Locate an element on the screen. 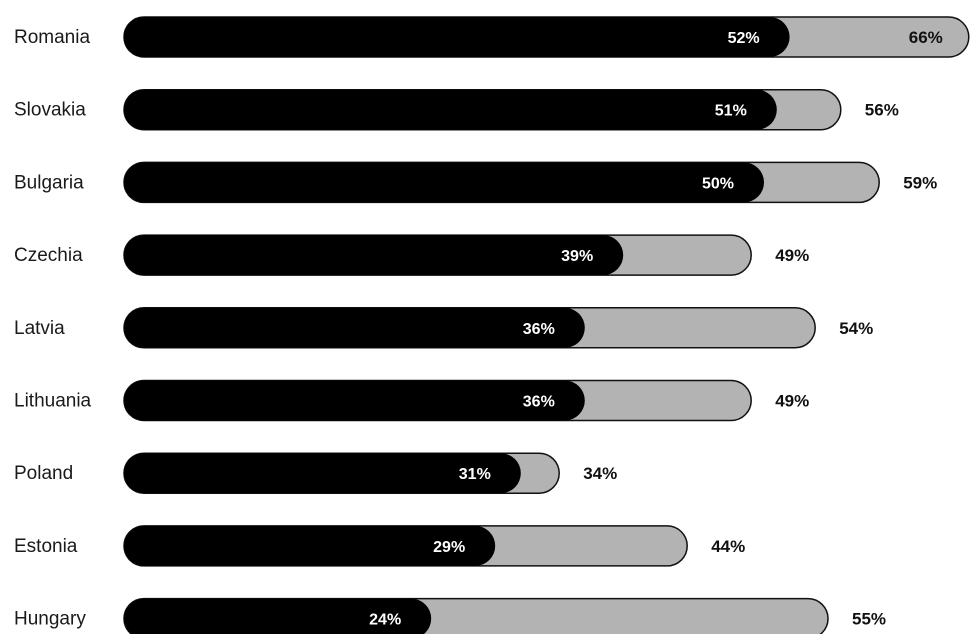 Image resolution: width=975 pixels, height=634 pixels. row-czechia: Czechia 39% 49% is located at coordinates (411, 255).